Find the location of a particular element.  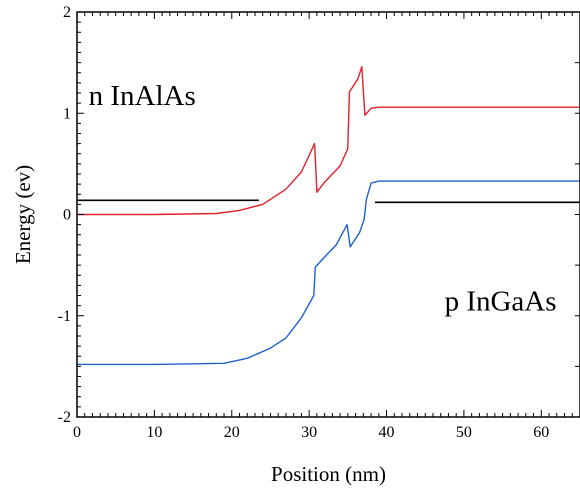

y-tick-label: 1 is located at coordinates (67, 113).